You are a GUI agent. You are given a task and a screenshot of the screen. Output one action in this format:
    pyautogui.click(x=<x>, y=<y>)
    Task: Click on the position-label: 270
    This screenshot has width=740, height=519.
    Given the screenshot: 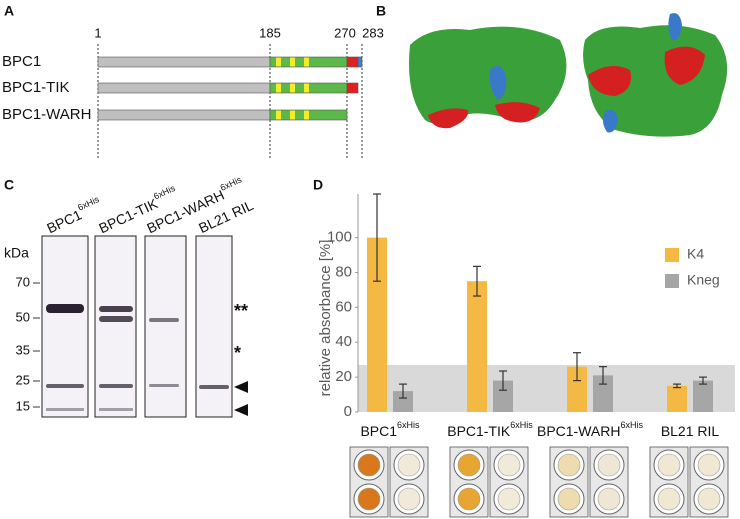 What is the action you would take?
    pyautogui.click(x=345, y=32)
    